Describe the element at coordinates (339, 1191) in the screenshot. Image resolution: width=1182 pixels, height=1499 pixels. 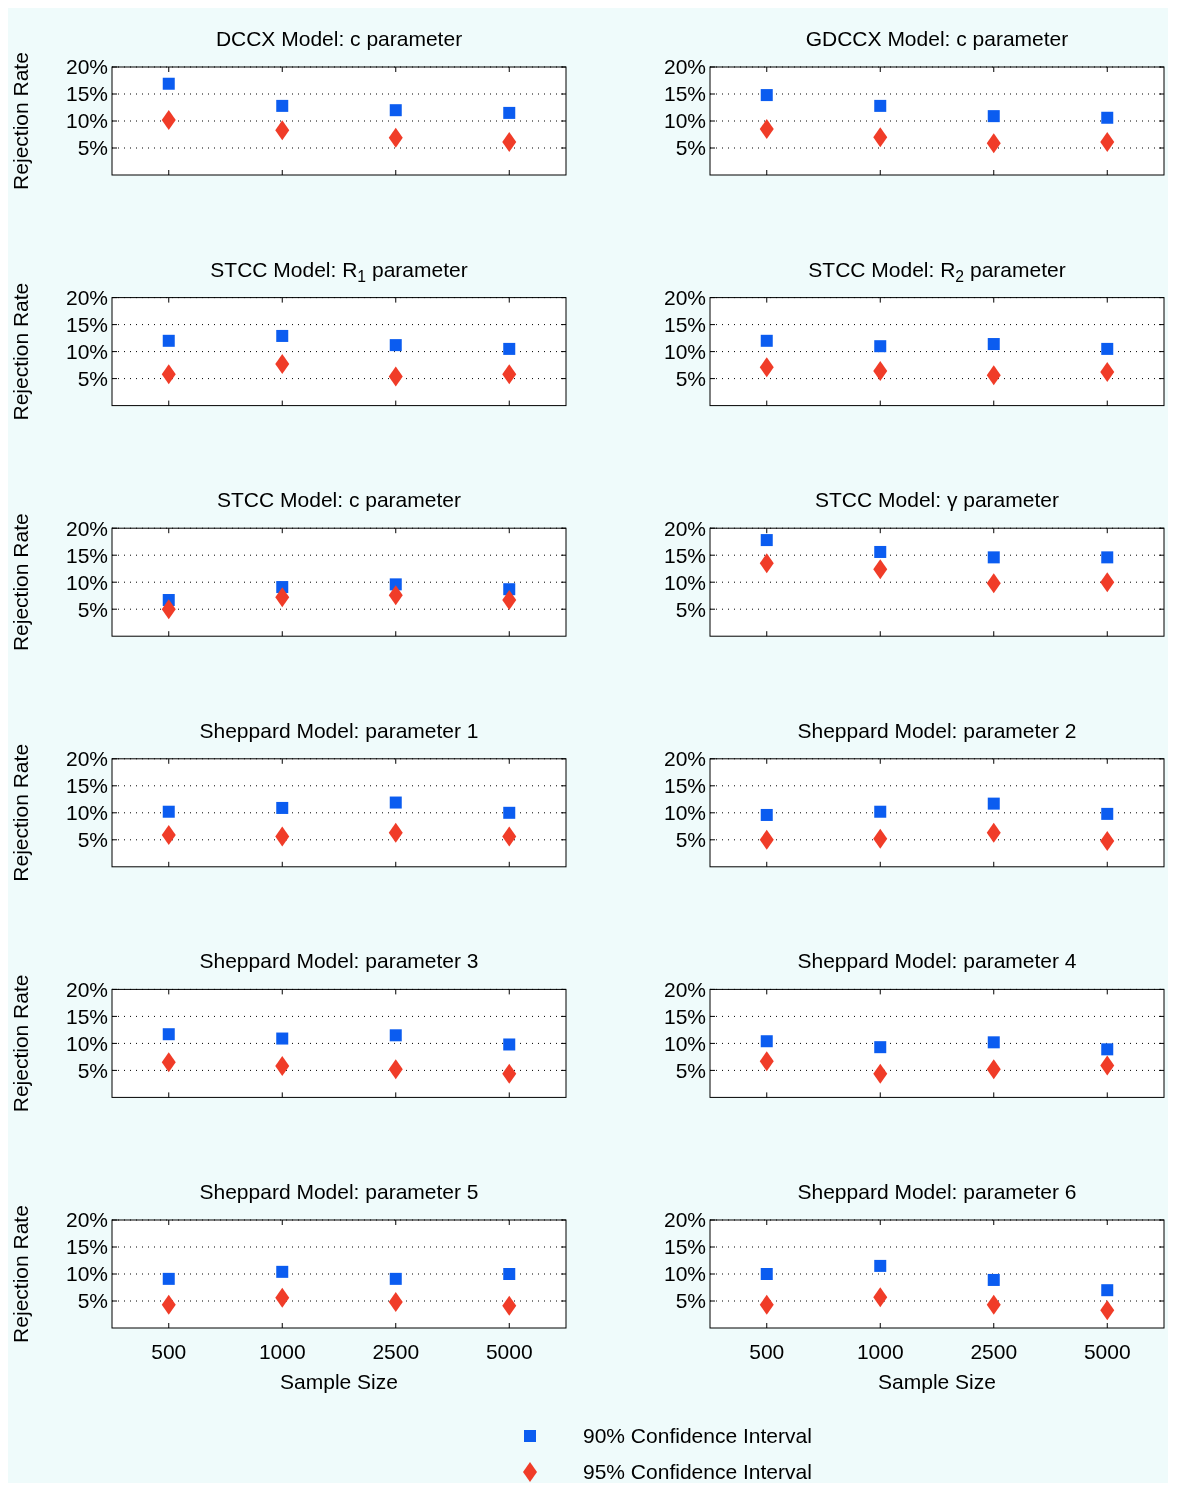
I see `chart-title: Sheppard Model: parameter 5` at that location.